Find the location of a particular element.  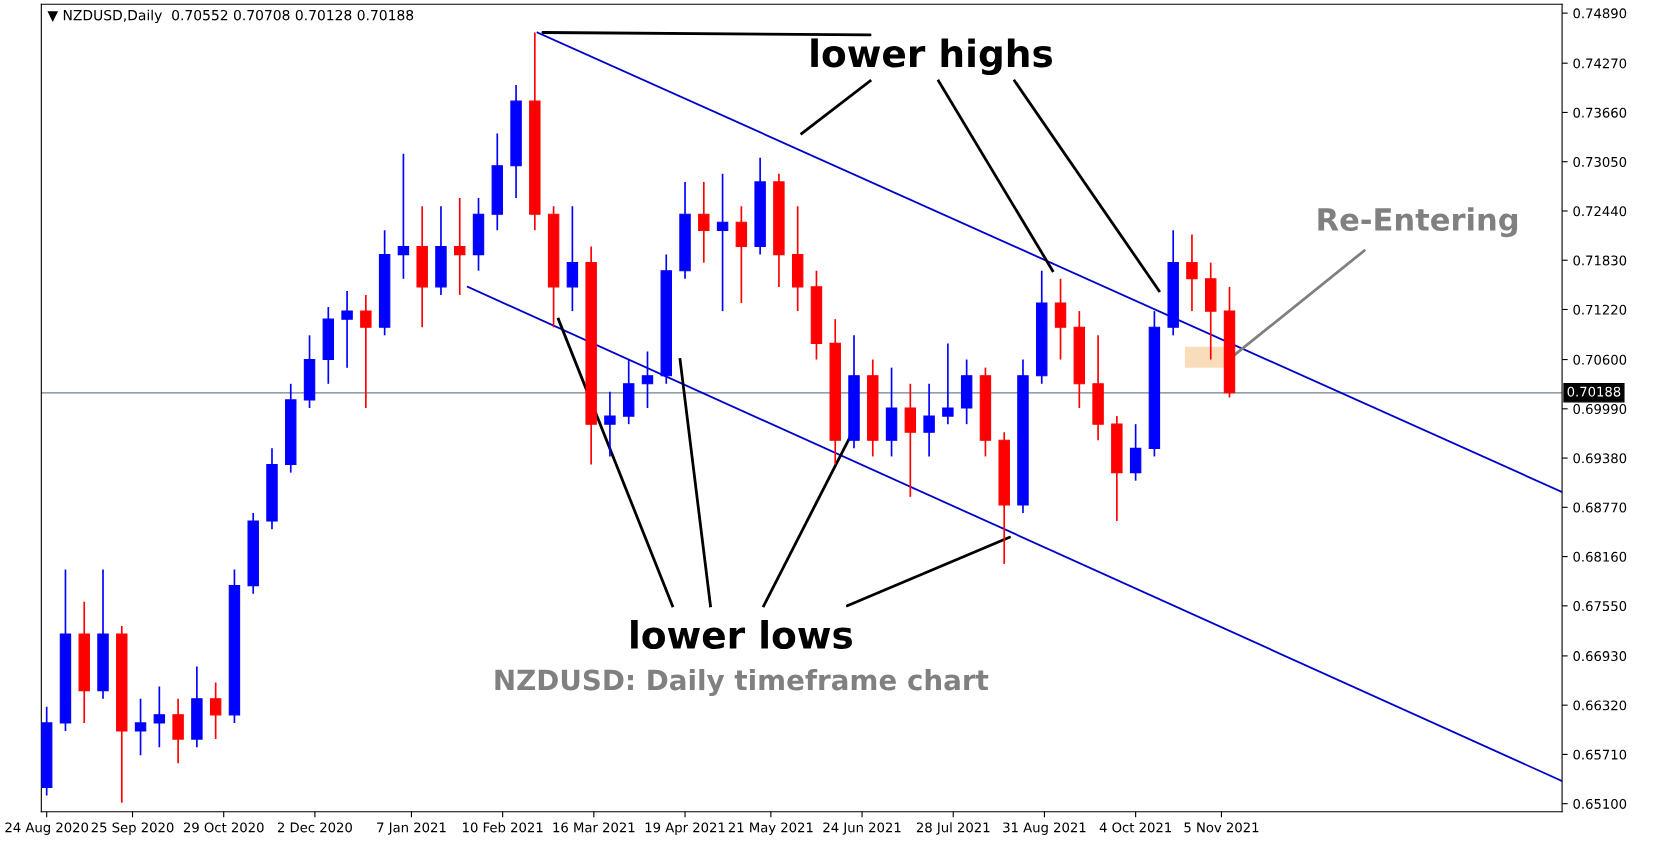

annotation: ▼ NZDUSD,Daily 0.70552 0.70708 0.70128 0.70188 is located at coordinates (230, 16).